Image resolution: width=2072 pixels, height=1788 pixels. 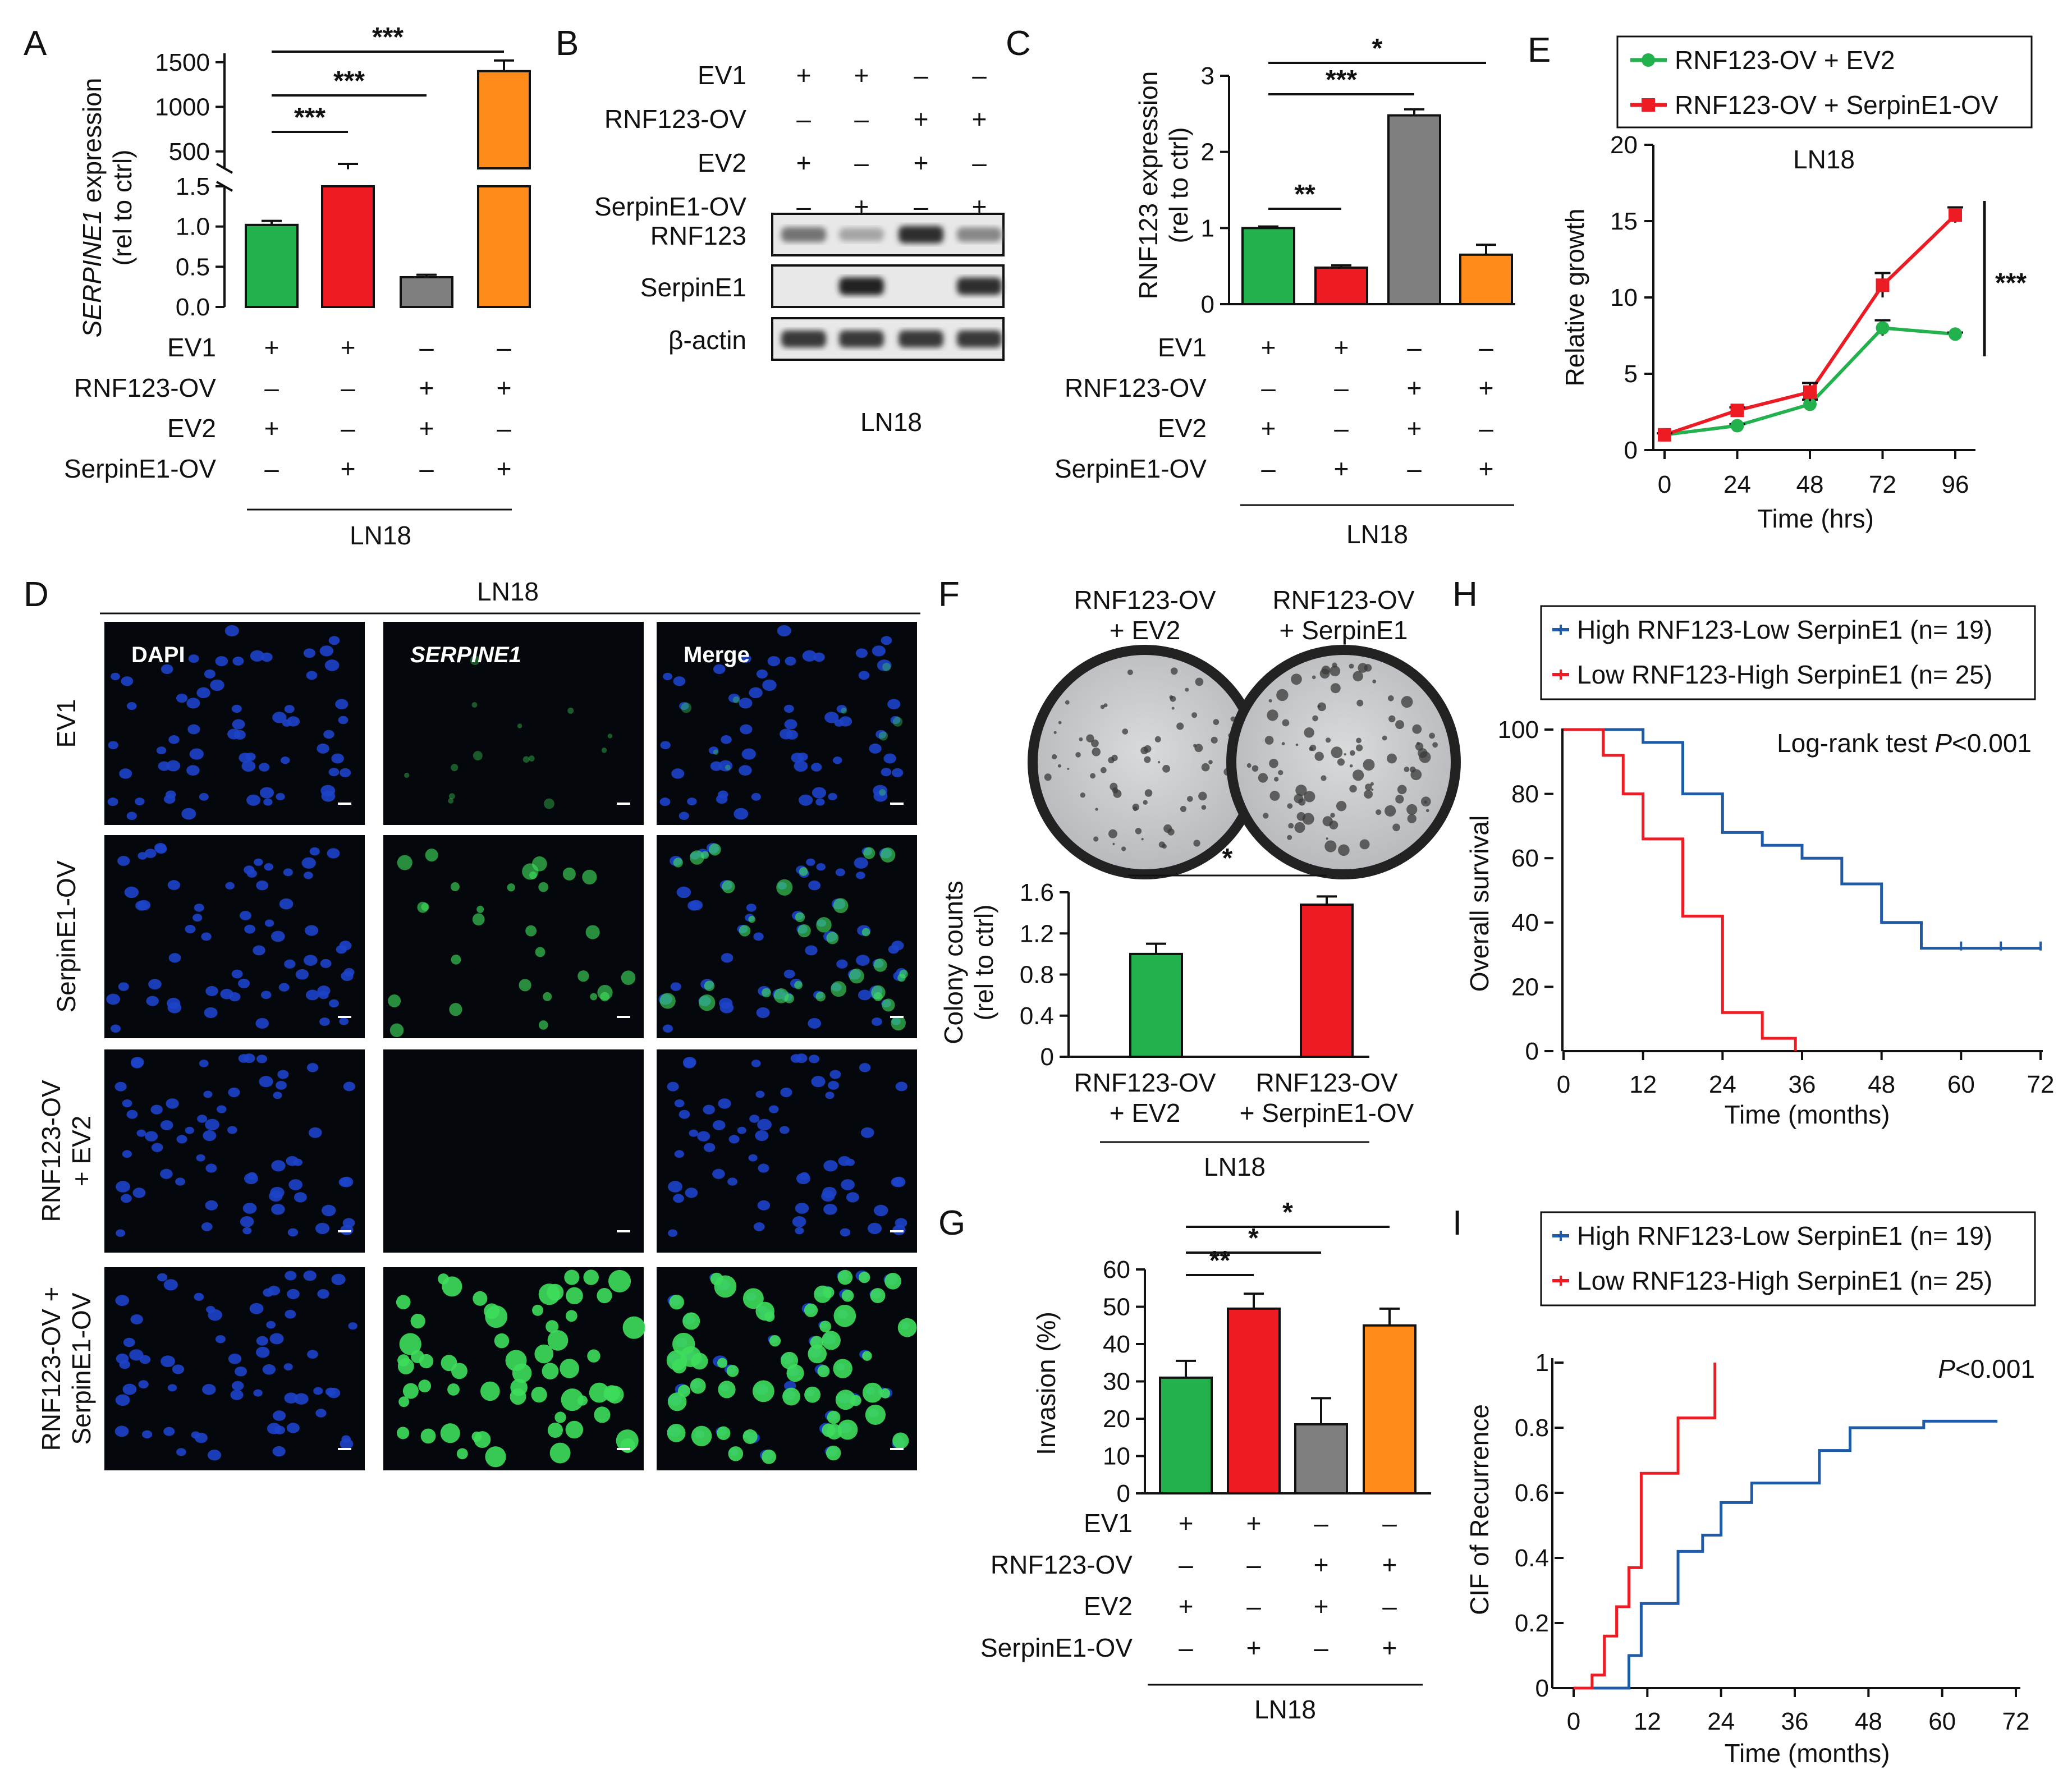 I want to click on panel-letter-b: B, so click(x=567, y=43).